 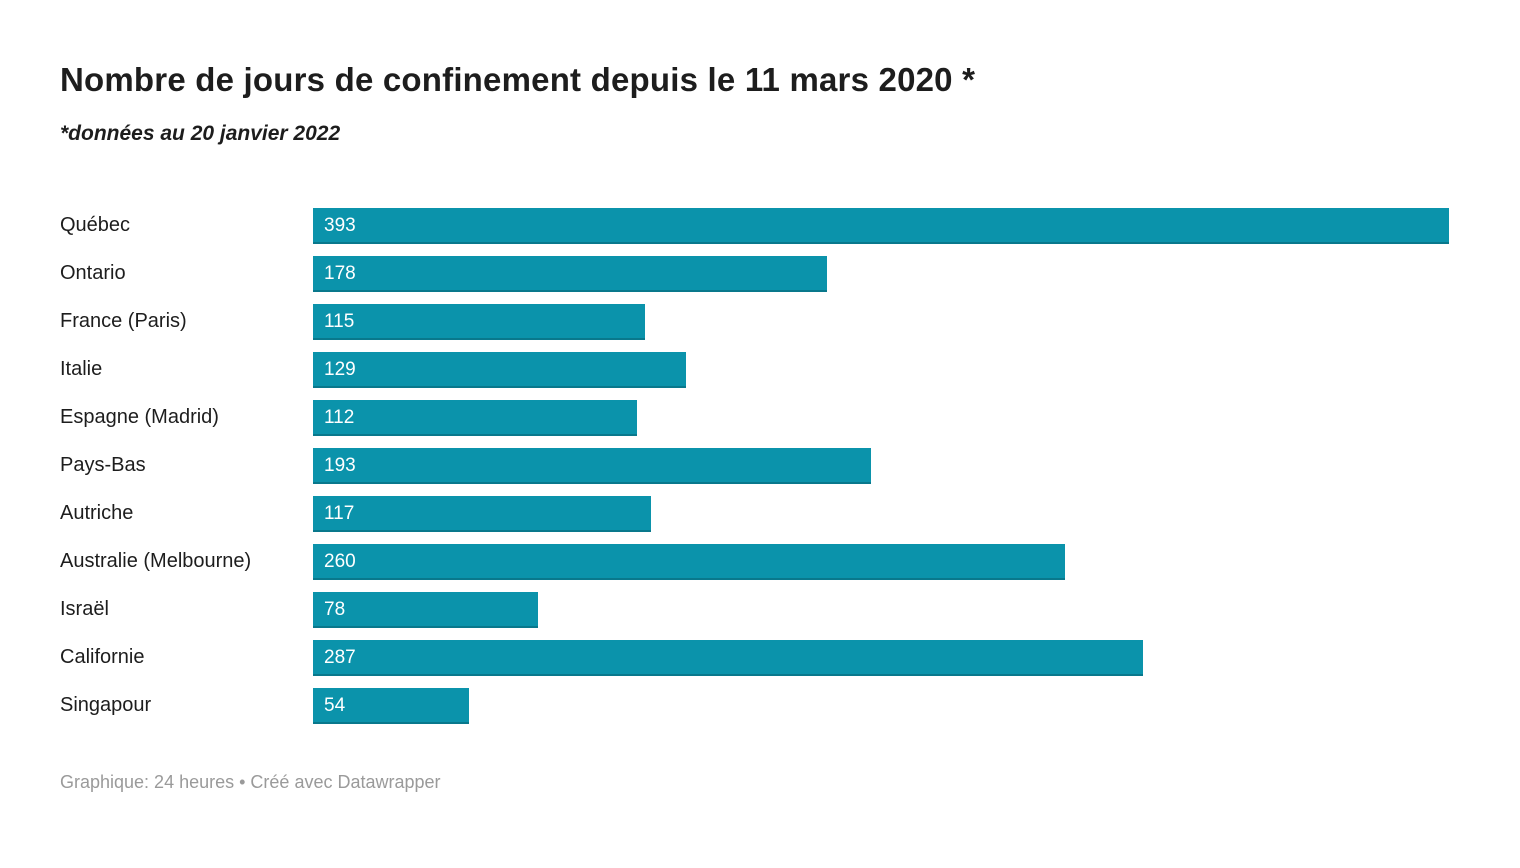 I want to click on bar-track: 193, so click(x=881, y=465).